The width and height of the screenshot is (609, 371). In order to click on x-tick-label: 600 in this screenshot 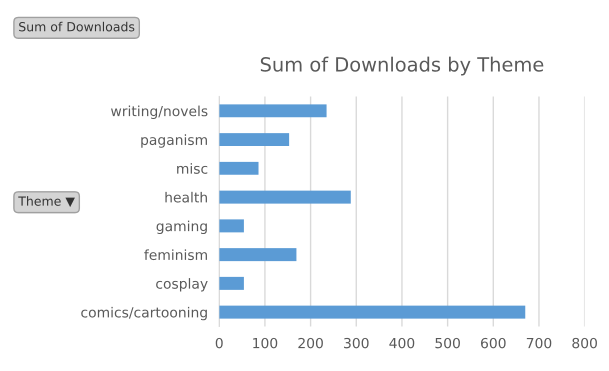, I will do `click(493, 343)`.